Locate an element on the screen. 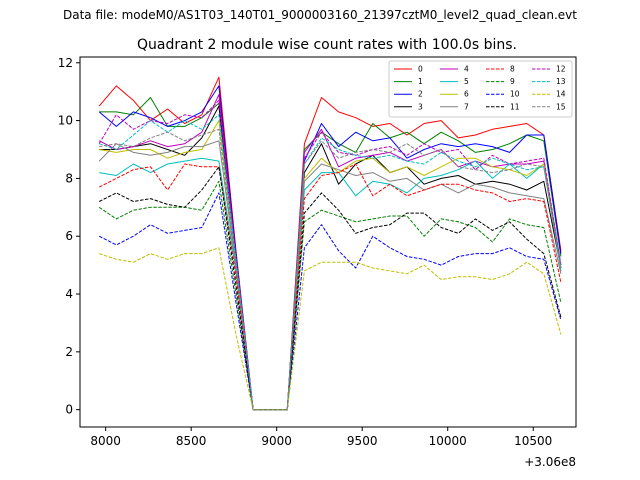 Image resolution: width=640 pixels, height=480 pixels. legend-label-13: 13 is located at coordinates (561, 81).